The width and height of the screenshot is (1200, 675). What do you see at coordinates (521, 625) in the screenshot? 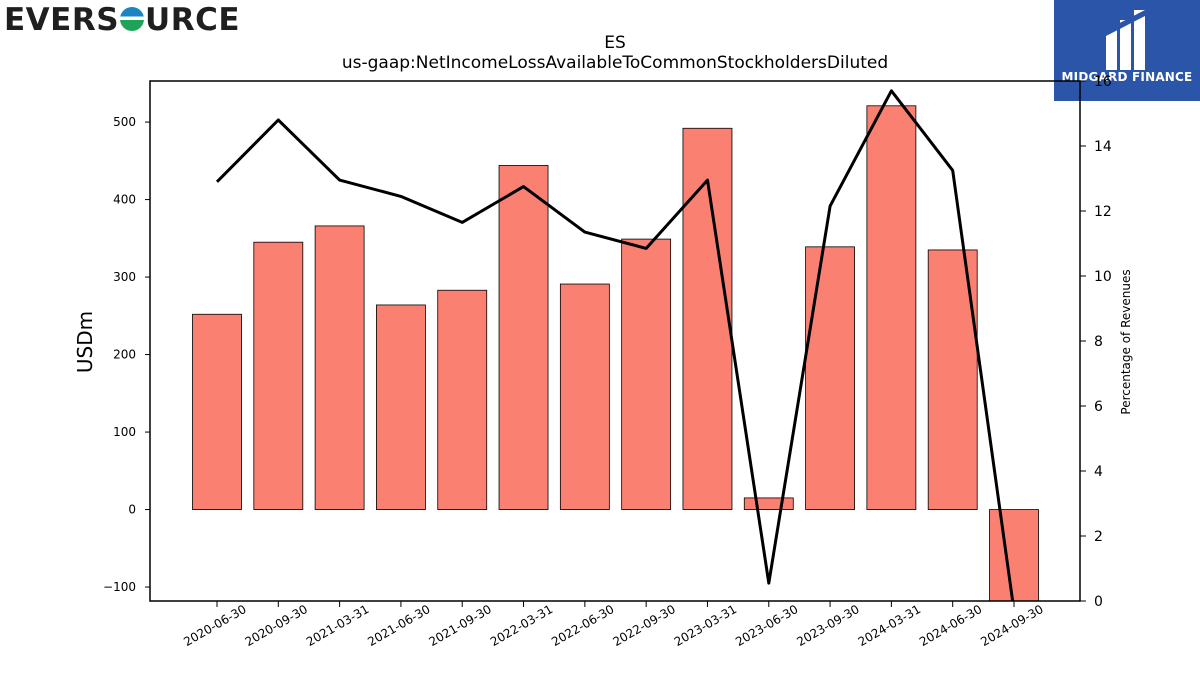
I see `x-tick-label: 2022-03-31` at bounding box center [521, 625].